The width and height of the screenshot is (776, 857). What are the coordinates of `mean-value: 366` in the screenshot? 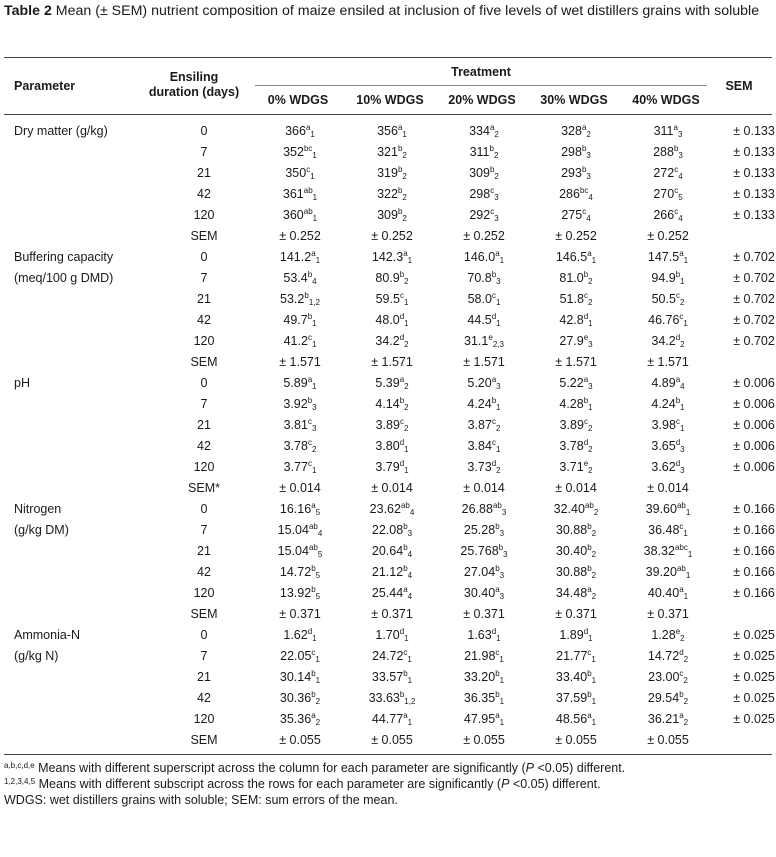 It's located at (295, 130).